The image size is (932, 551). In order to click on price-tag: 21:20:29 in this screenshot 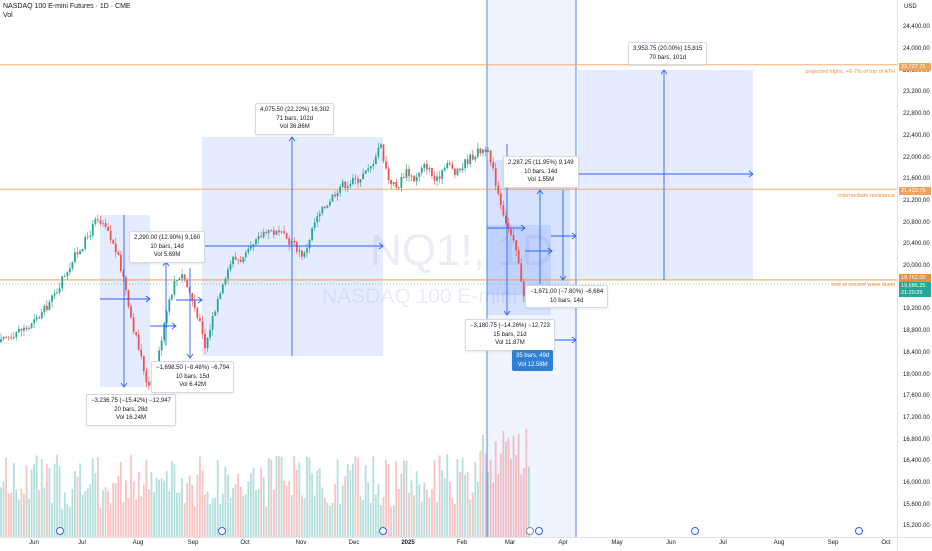, I will do `click(915, 293)`.